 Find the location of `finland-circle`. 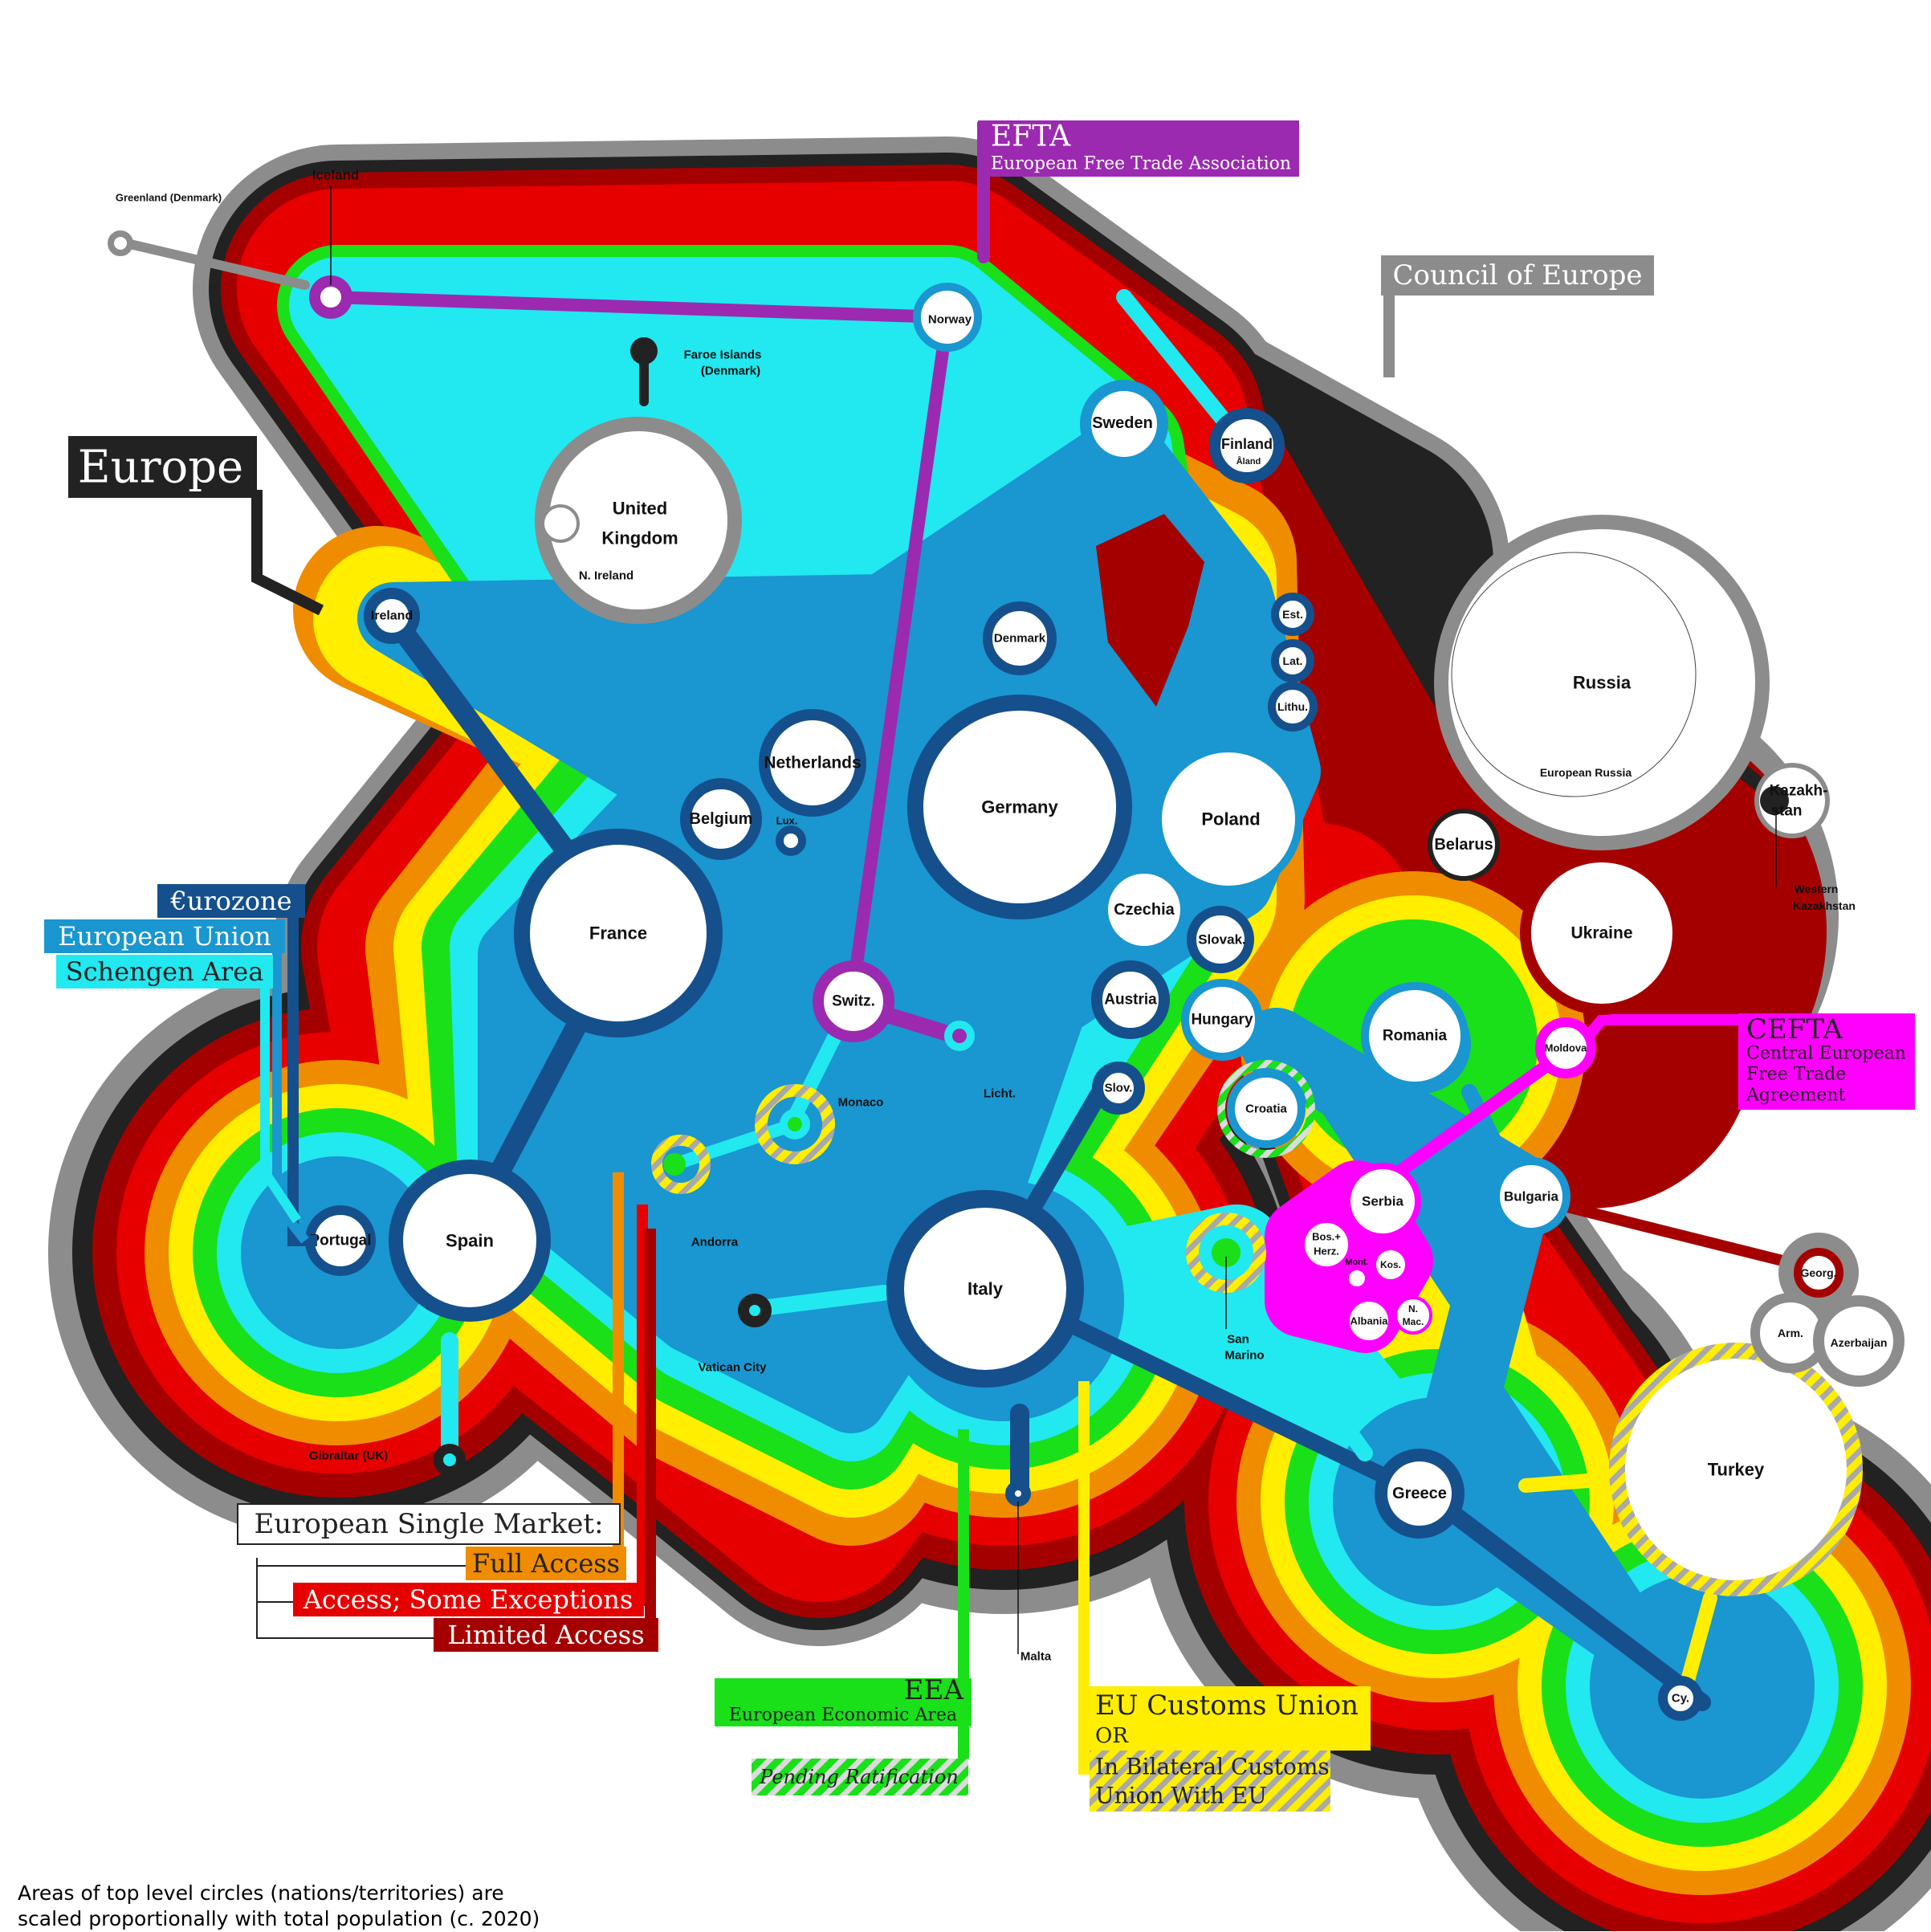

finland-circle is located at coordinates (1247, 445).